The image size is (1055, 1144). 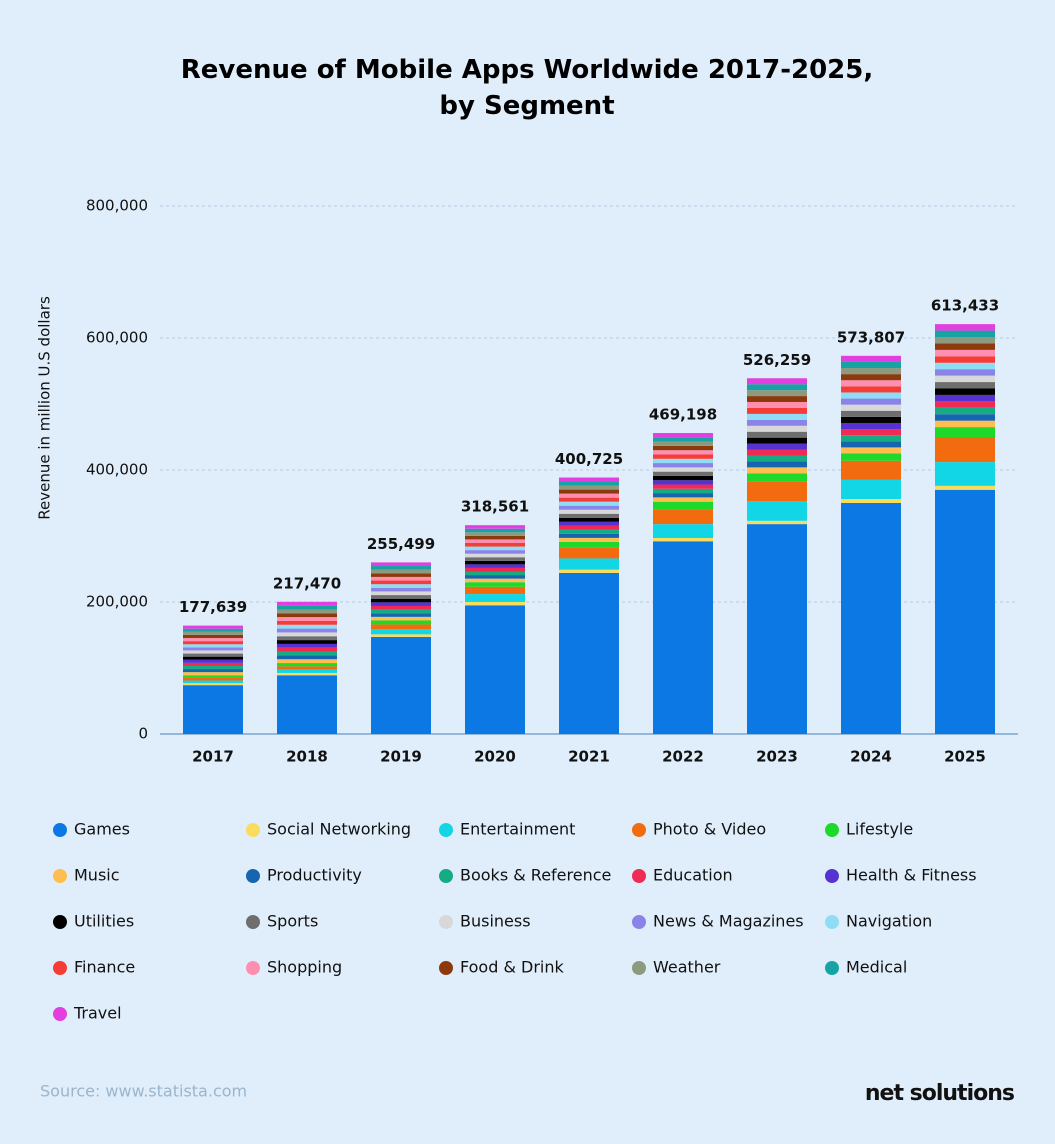 What do you see at coordinates (911, 875) in the screenshot?
I see `legend-label: Health & Fitness` at bounding box center [911, 875].